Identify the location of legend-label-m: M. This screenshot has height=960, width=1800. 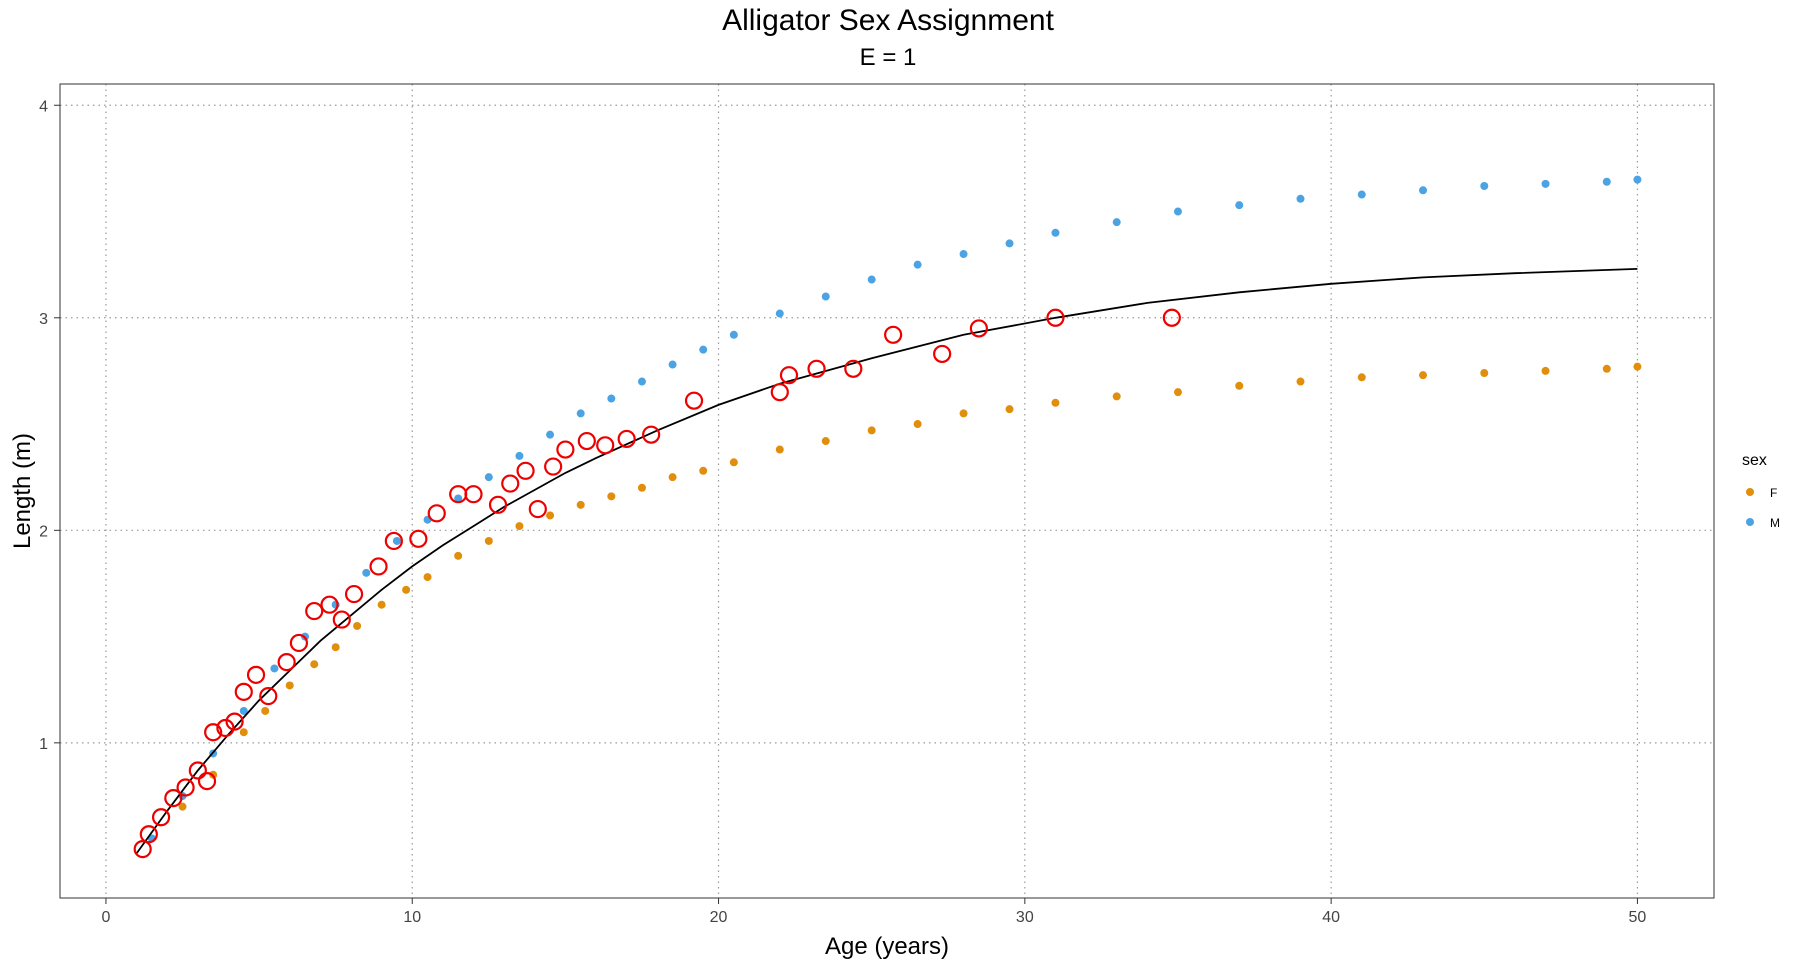
(1775, 523).